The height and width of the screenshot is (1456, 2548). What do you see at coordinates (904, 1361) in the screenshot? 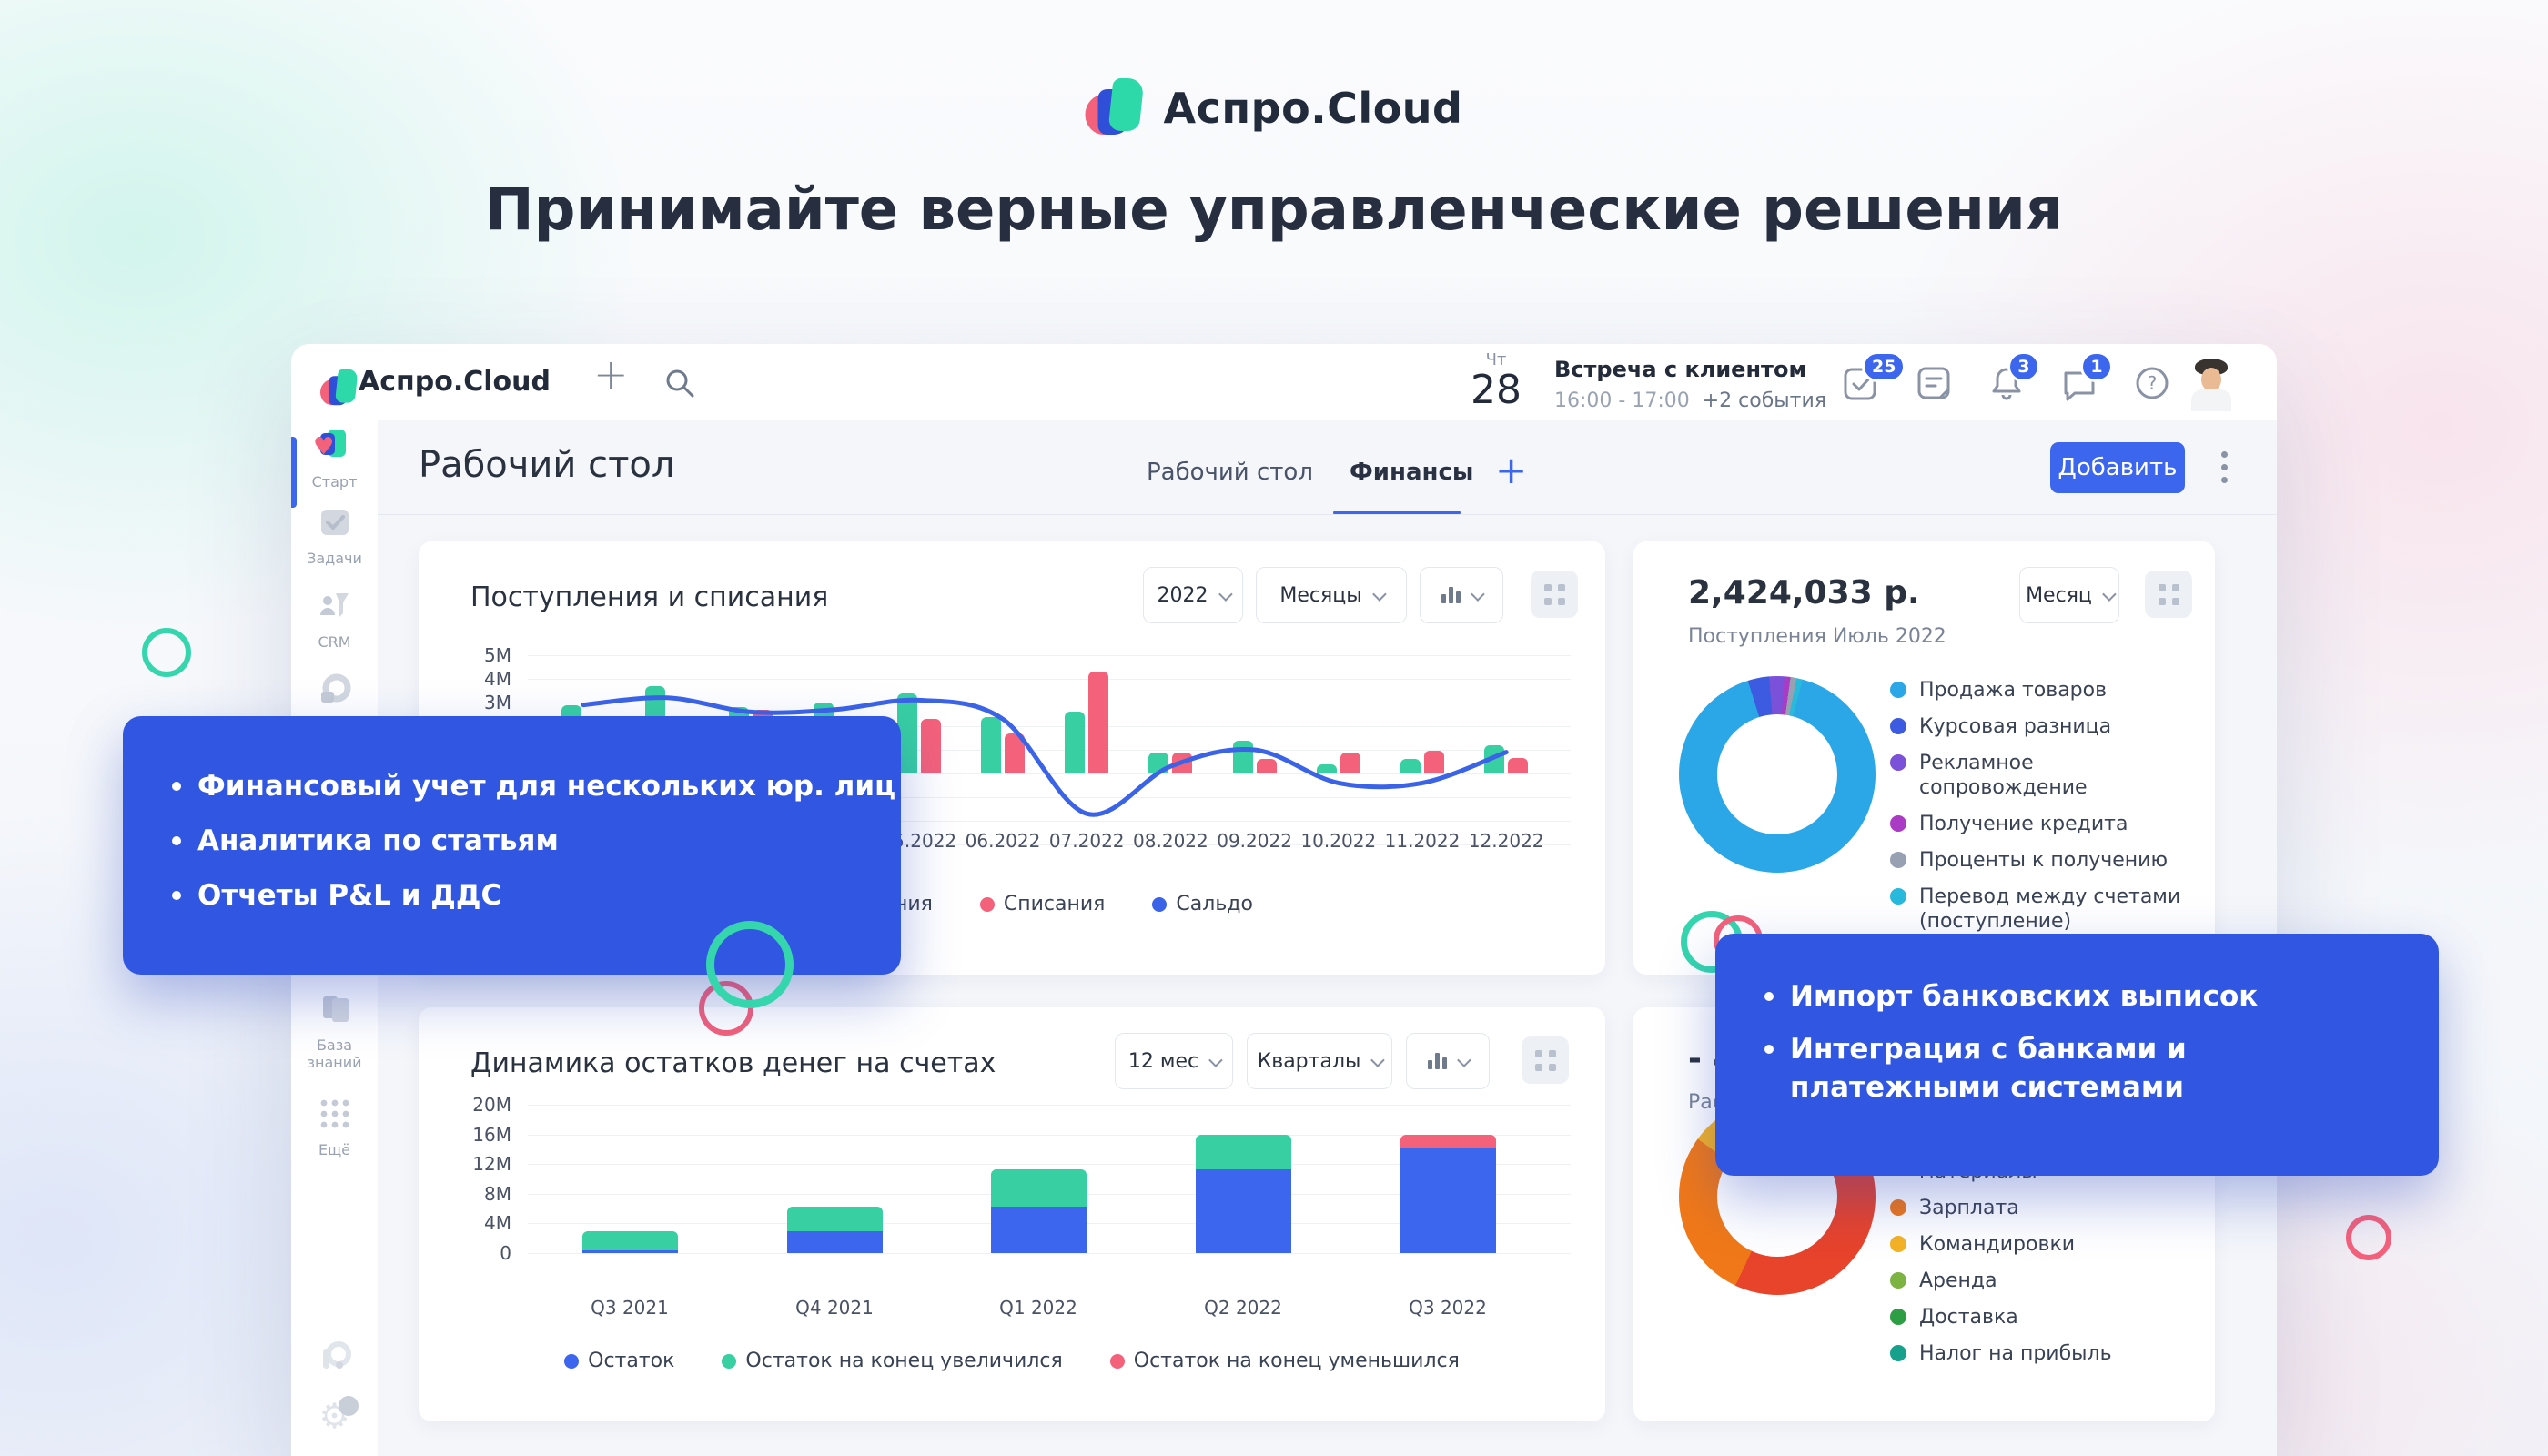
I see `legend-label: Остаток на конец увеличился` at bounding box center [904, 1361].